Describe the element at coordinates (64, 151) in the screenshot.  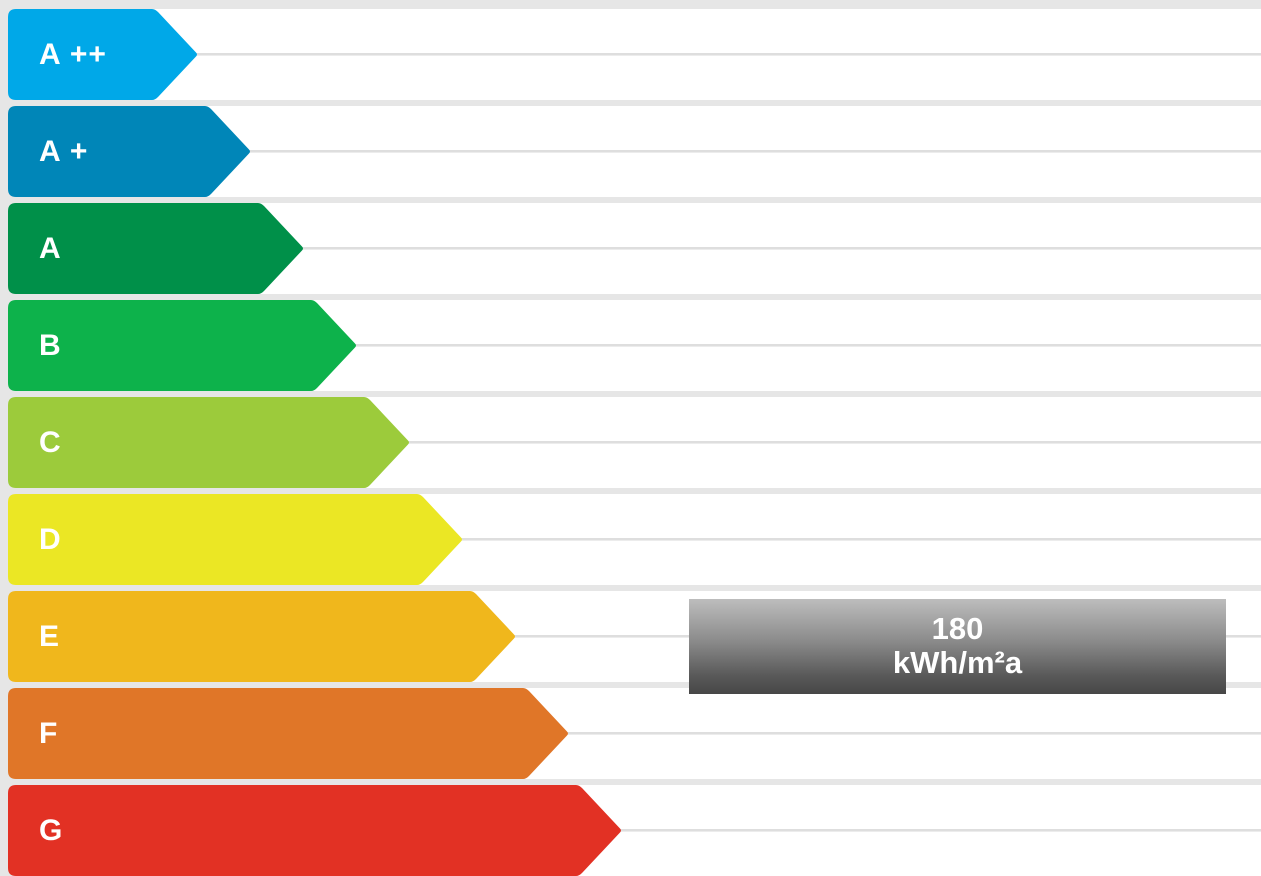
I see `energy-class-label: A +` at that location.